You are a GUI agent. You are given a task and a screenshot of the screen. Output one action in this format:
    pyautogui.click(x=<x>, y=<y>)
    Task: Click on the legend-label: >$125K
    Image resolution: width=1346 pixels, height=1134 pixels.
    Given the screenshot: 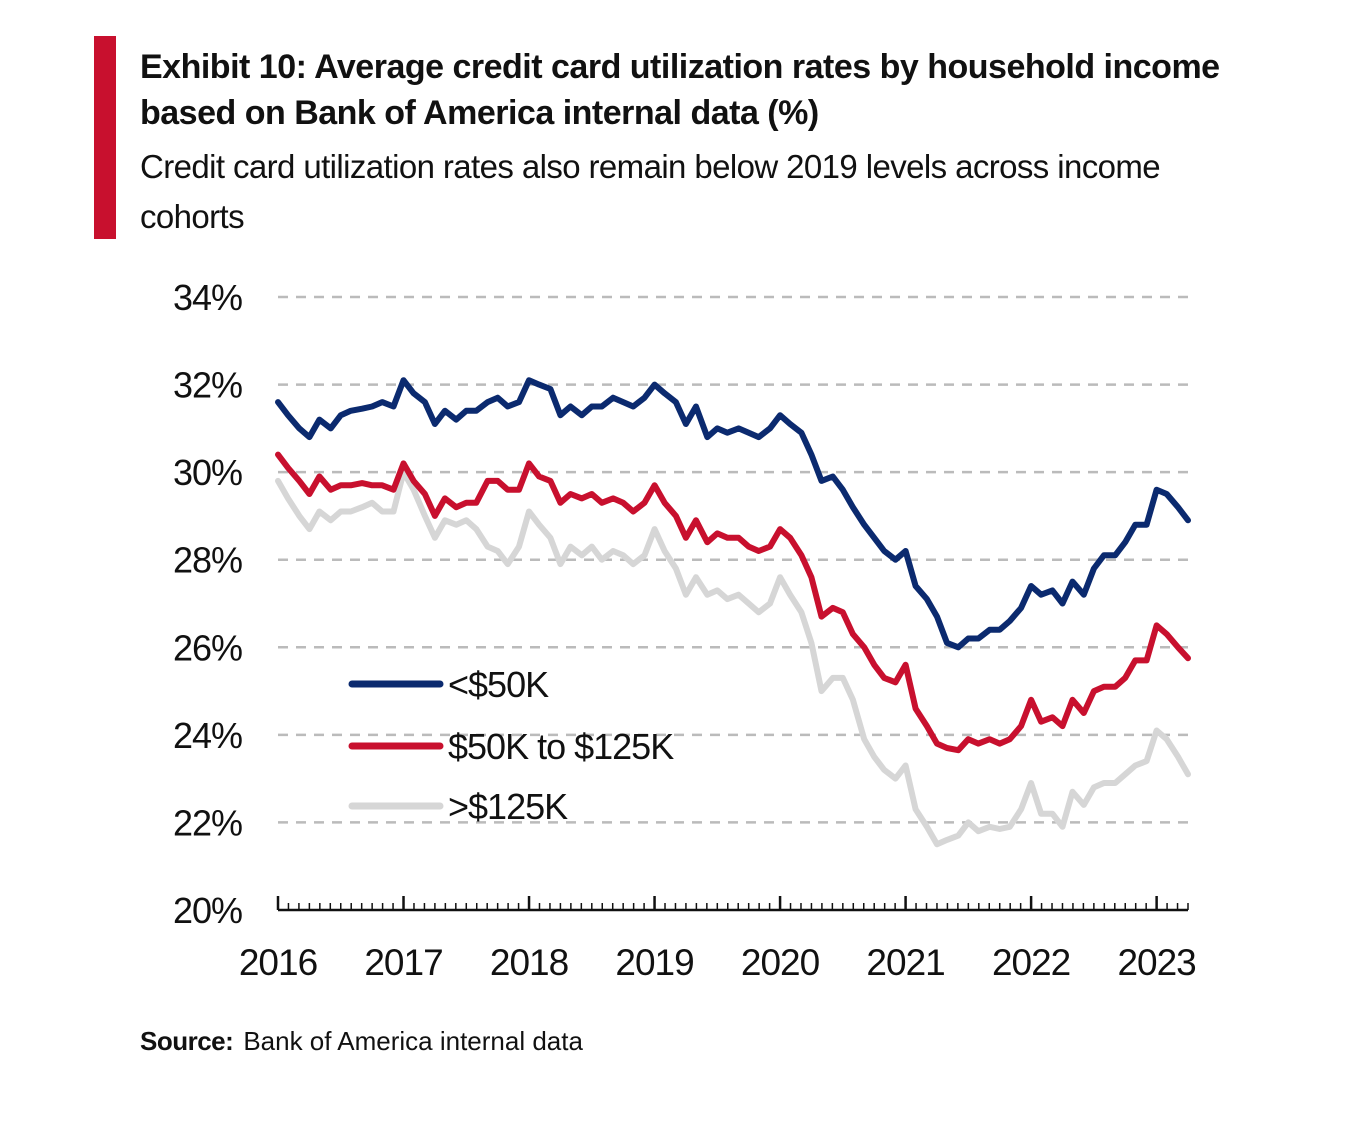 What is the action you would take?
    pyautogui.click(x=508, y=806)
    